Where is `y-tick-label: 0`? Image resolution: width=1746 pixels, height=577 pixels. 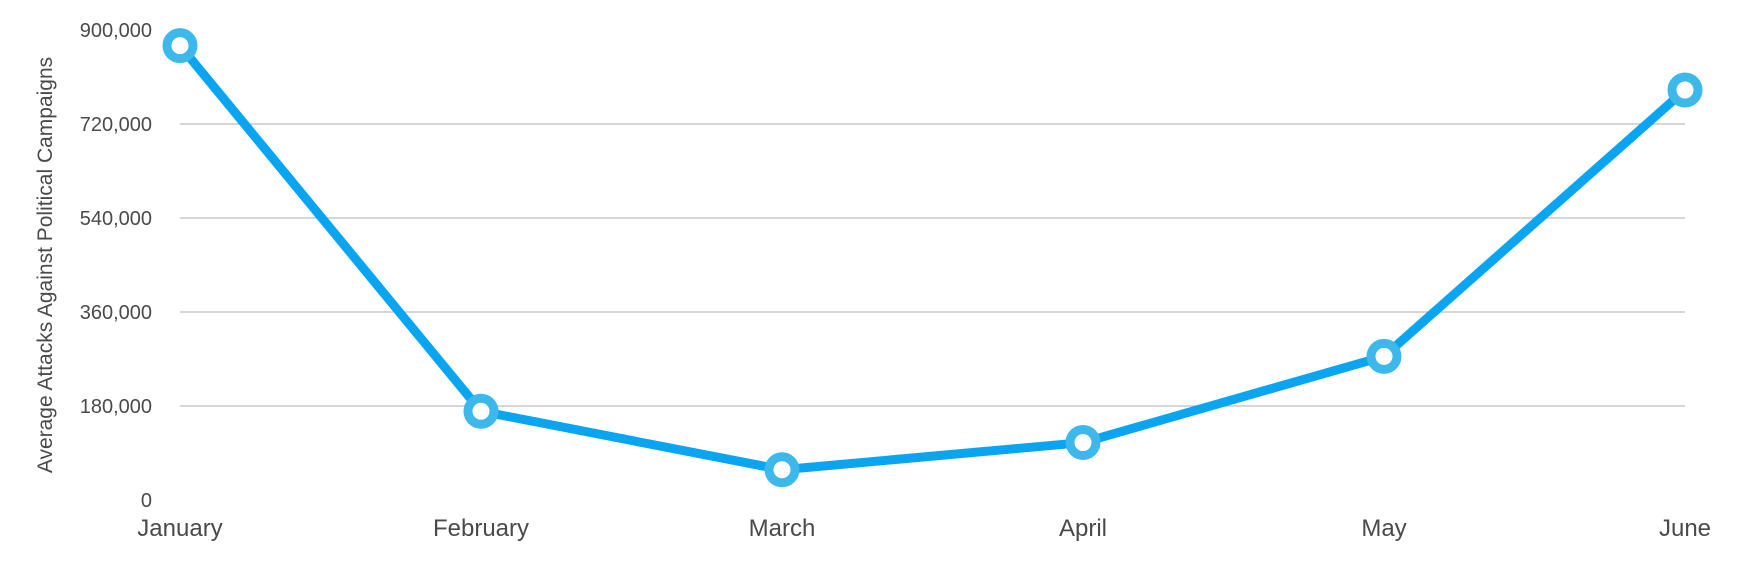
y-tick-label: 0 is located at coordinates (146, 501).